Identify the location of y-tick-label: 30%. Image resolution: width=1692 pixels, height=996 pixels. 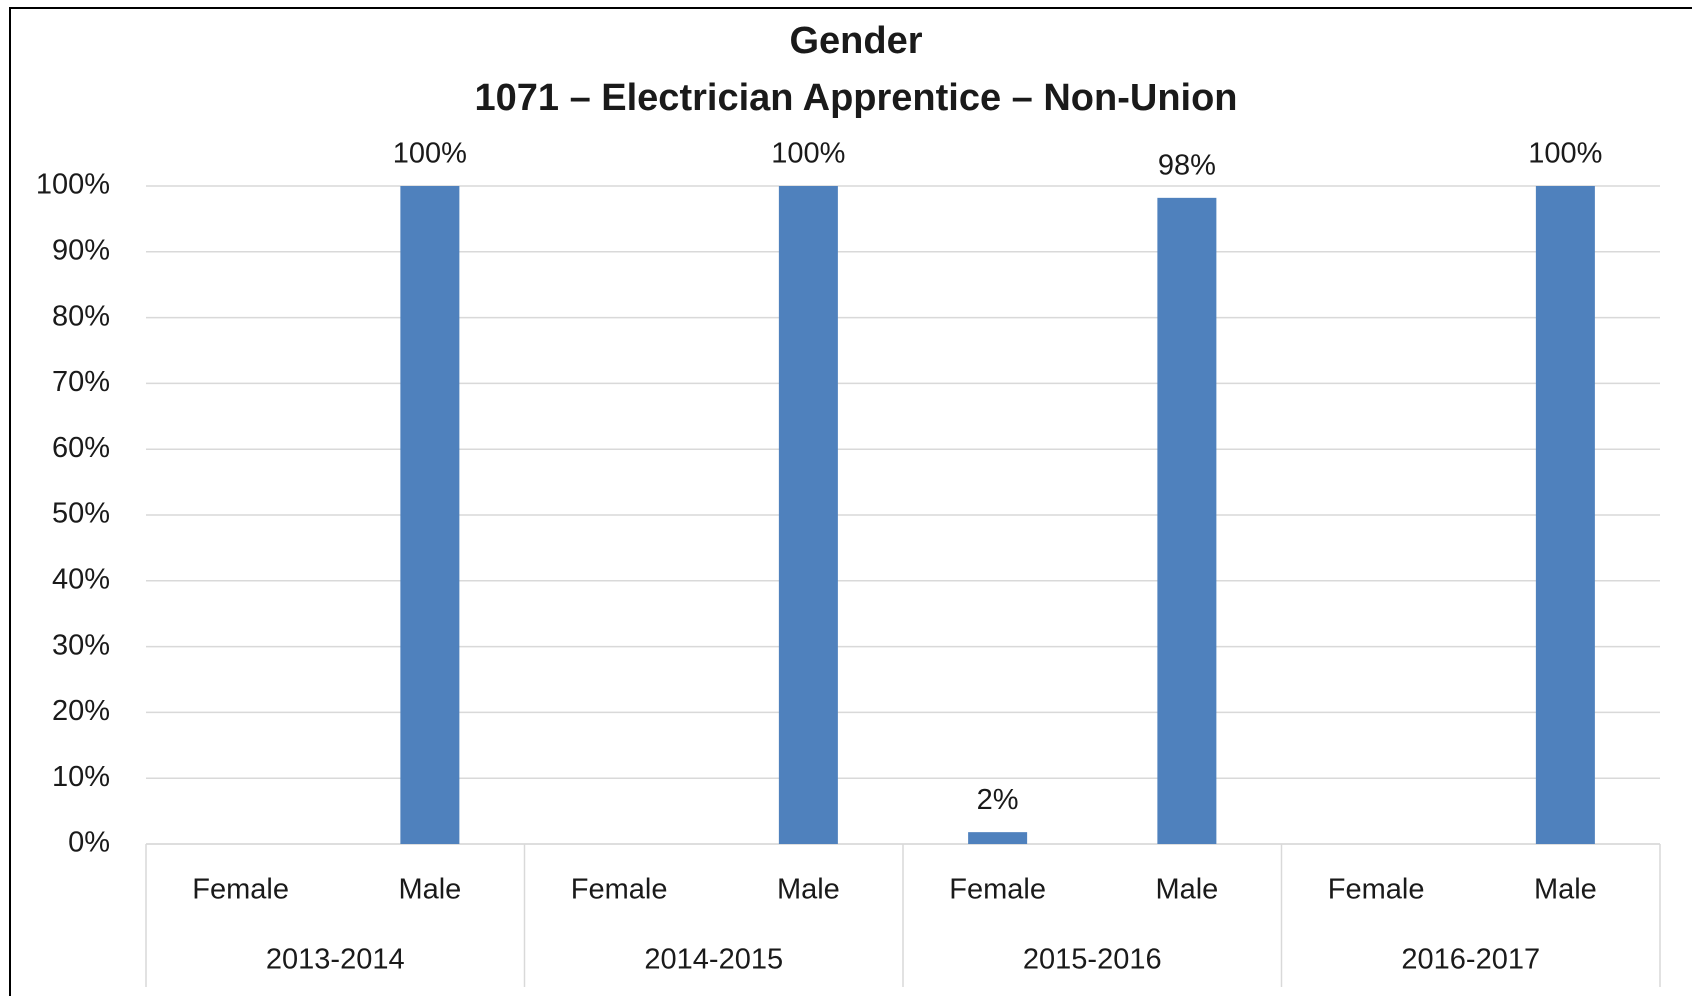
(81, 645).